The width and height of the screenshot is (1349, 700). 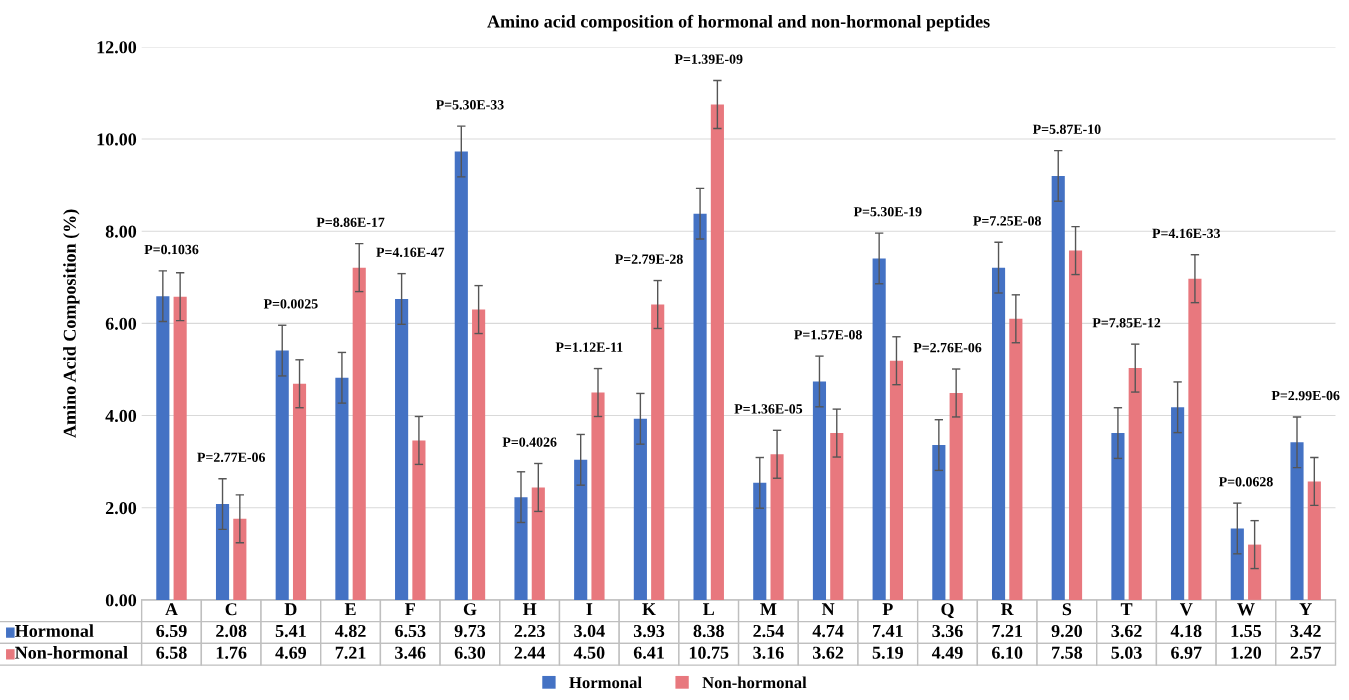 What do you see at coordinates (470, 631) in the screenshot?
I see `data-label: 9.73` at bounding box center [470, 631].